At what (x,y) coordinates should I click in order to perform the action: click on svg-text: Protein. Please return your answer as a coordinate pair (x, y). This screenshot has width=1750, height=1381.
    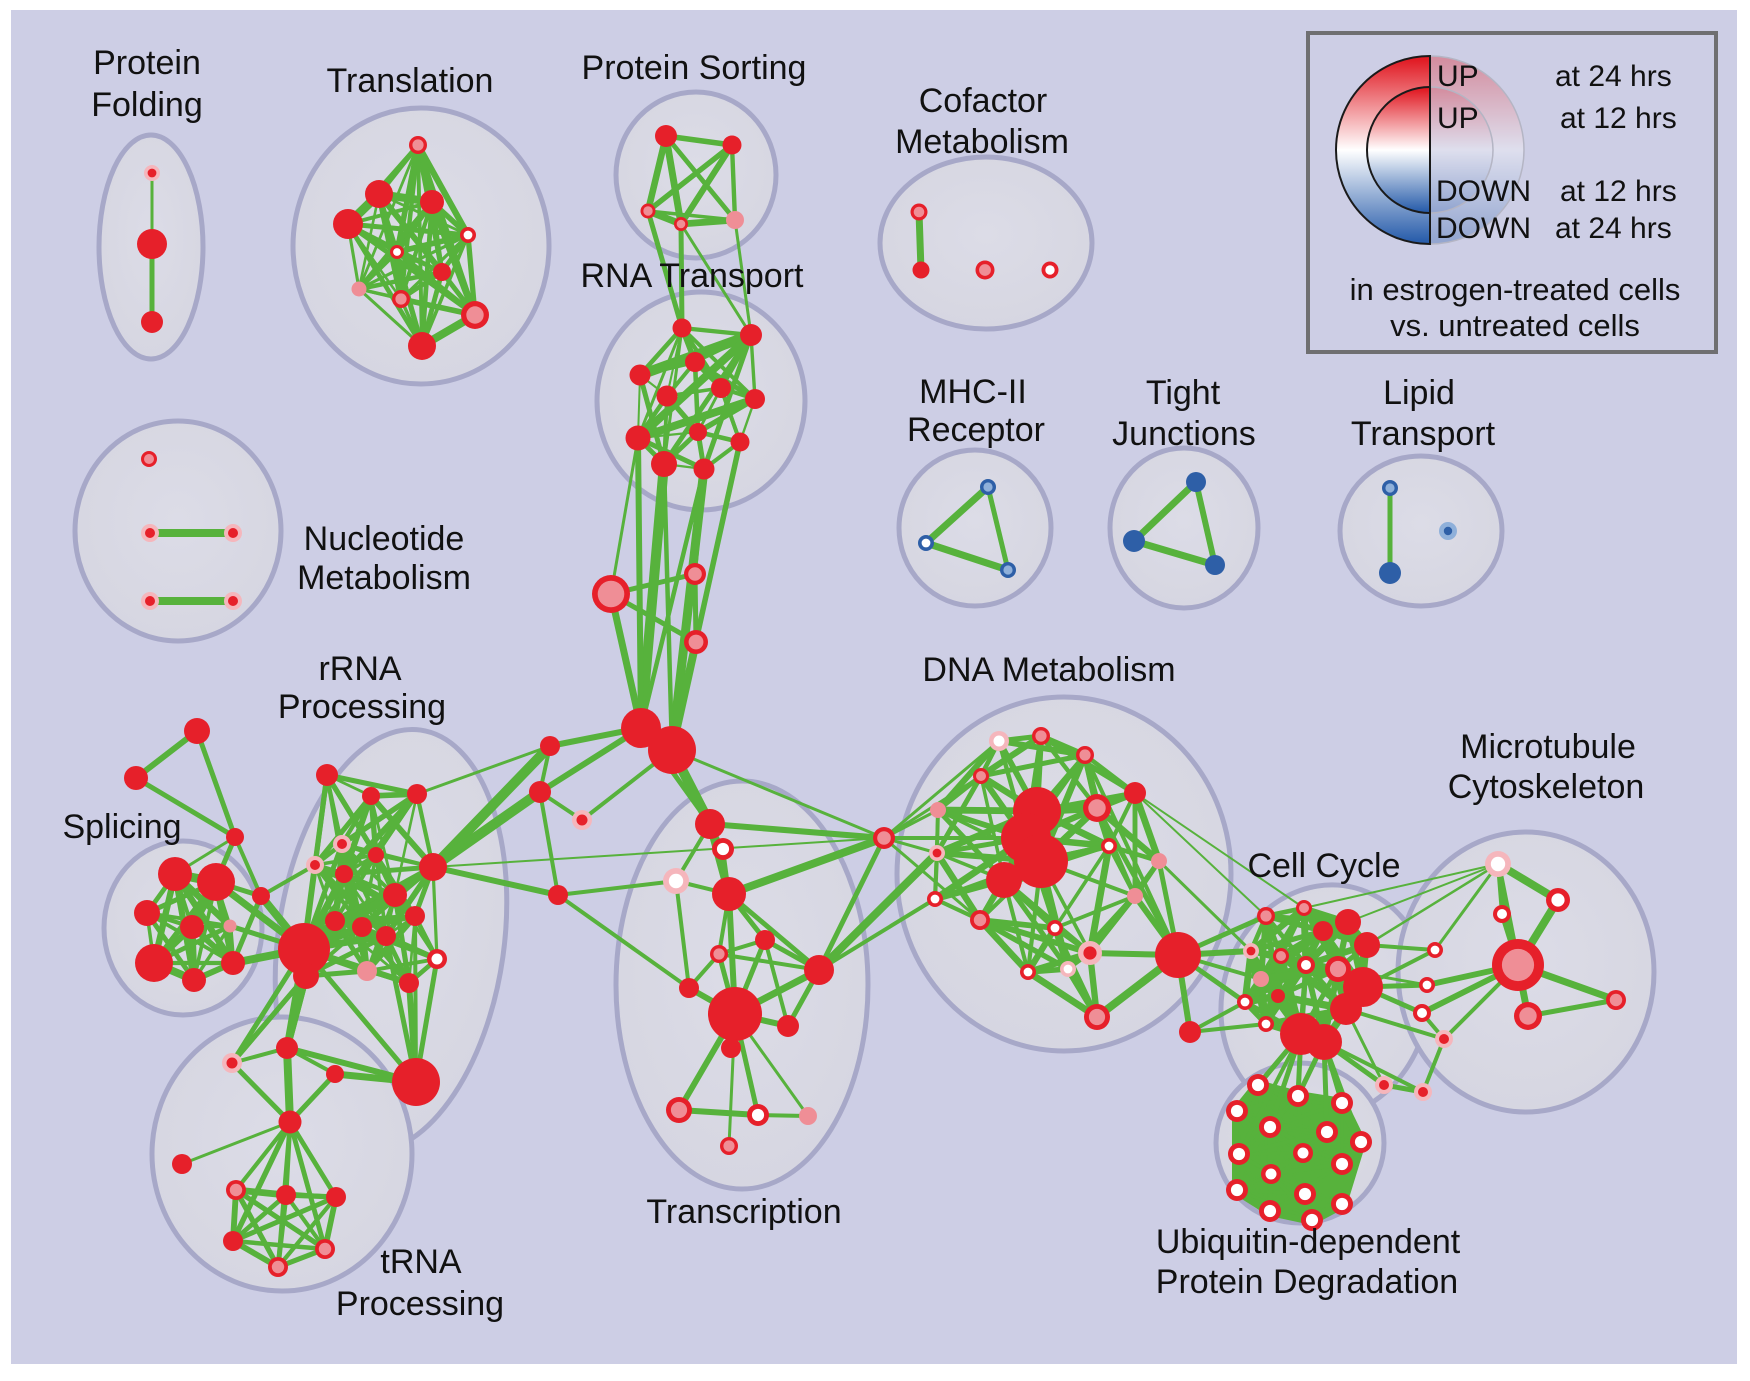
    Looking at the image, I should click on (147, 63).